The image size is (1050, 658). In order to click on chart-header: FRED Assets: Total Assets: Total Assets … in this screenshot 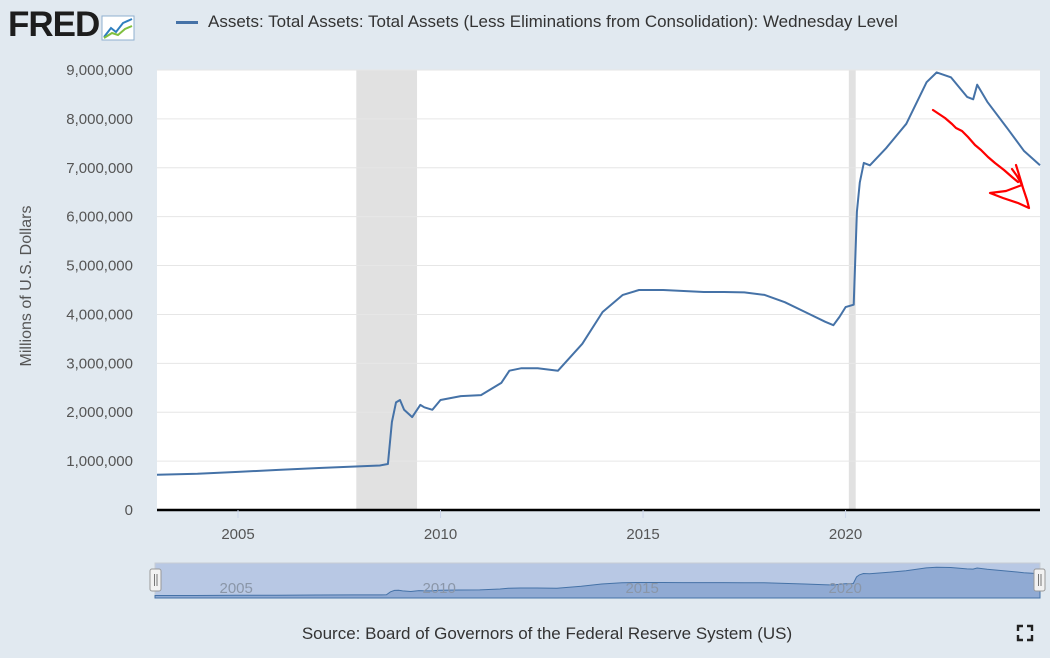, I will do `click(525, 25)`.